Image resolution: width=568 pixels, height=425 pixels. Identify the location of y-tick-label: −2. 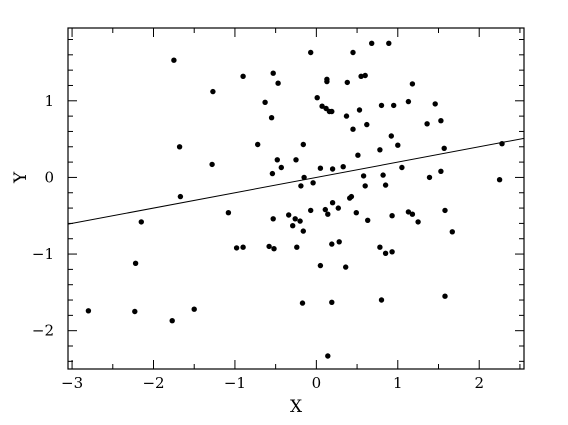
(43, 331).